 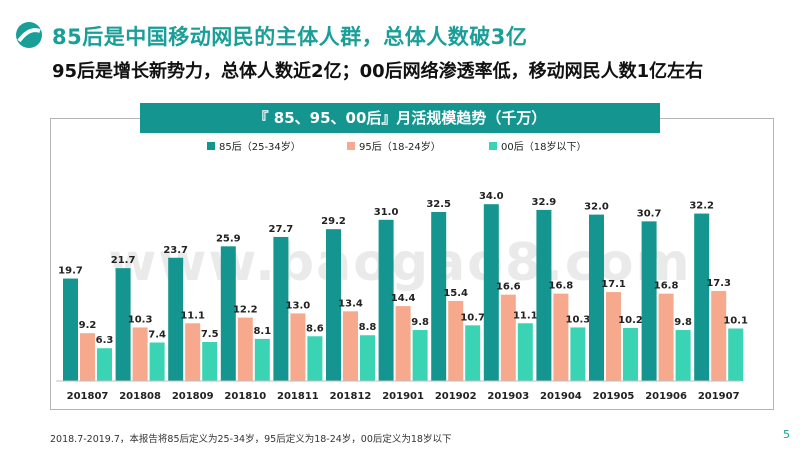 What do you see at coordinates (350, 303) in the screenshot?
I see `data-label: 13.4` at bounding box center [350, 303].